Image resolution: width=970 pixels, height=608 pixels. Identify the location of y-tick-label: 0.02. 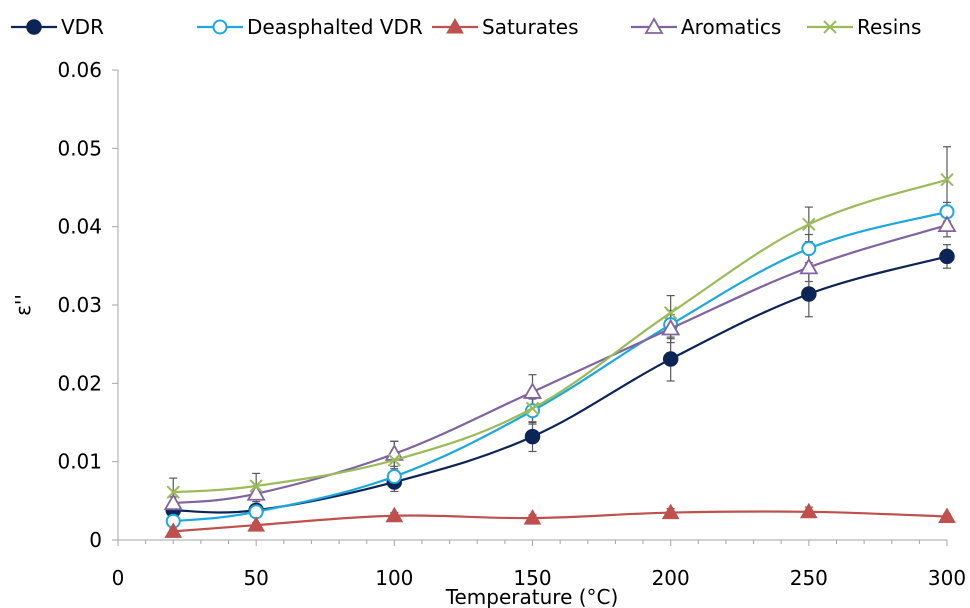
(79, 383).